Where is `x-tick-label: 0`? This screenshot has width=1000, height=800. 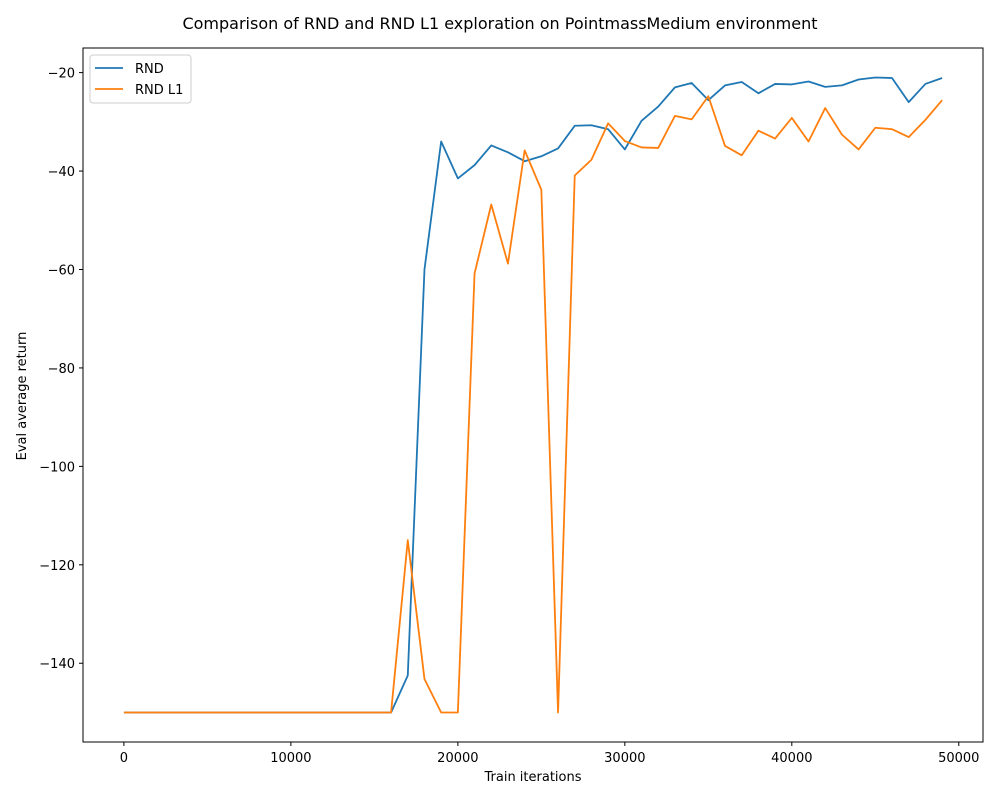 x-tick-label: 0 is located at coordinates (124, 758).